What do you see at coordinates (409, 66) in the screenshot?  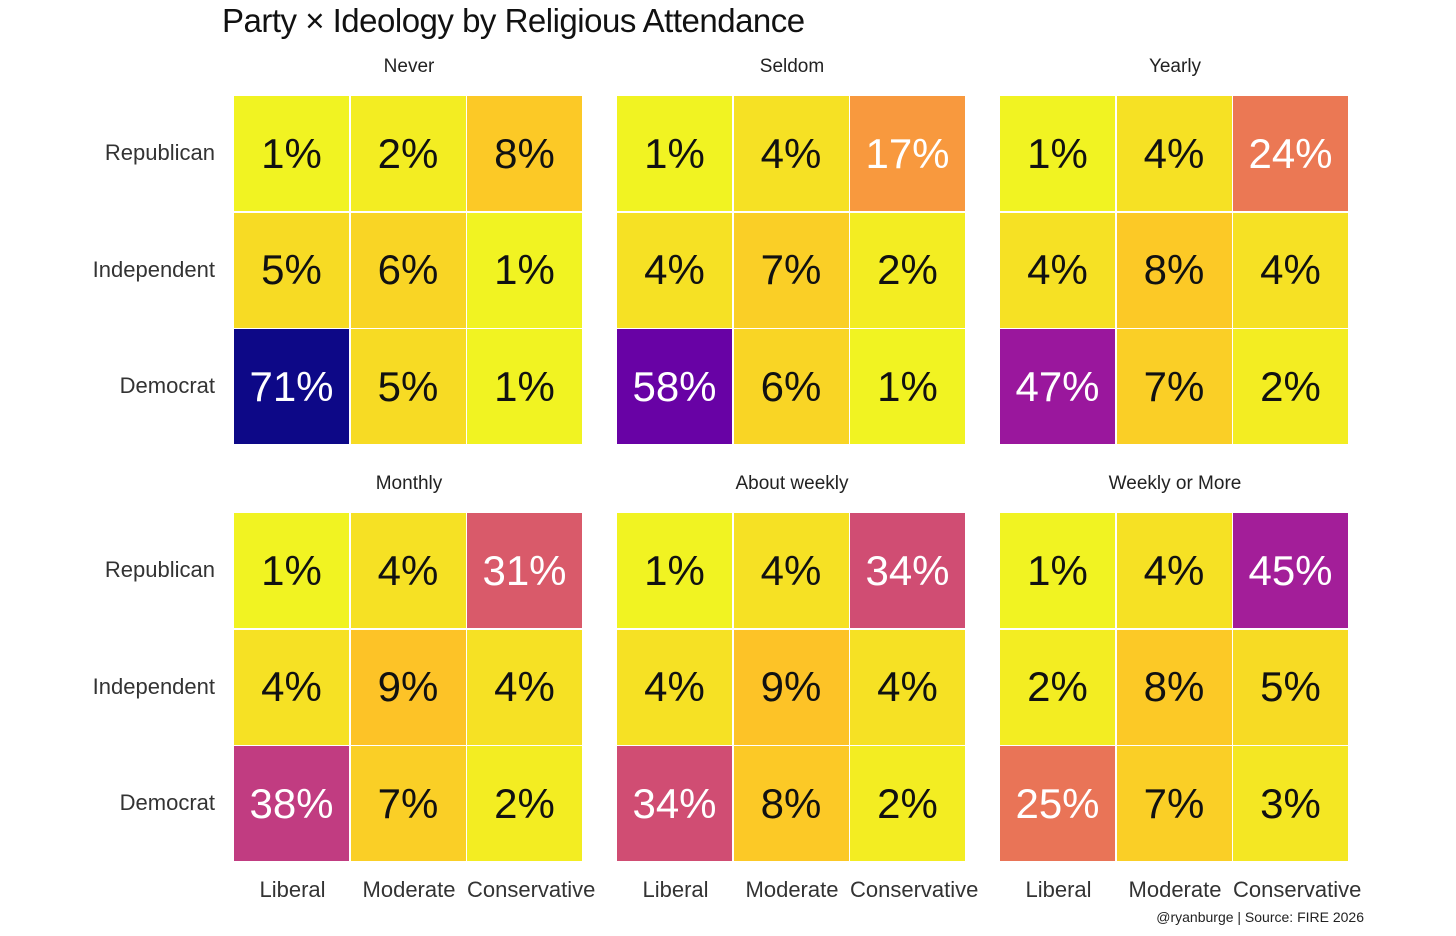 I see `panel-title: Never` at bounding box center [409, 66].